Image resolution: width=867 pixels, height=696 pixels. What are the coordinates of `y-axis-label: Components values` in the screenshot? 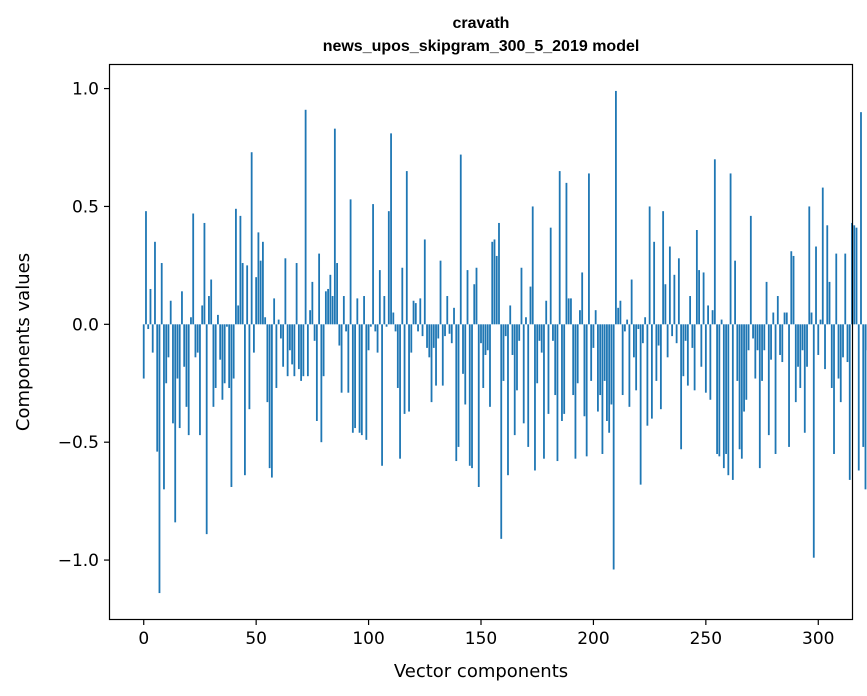 It's located at (23, 342).